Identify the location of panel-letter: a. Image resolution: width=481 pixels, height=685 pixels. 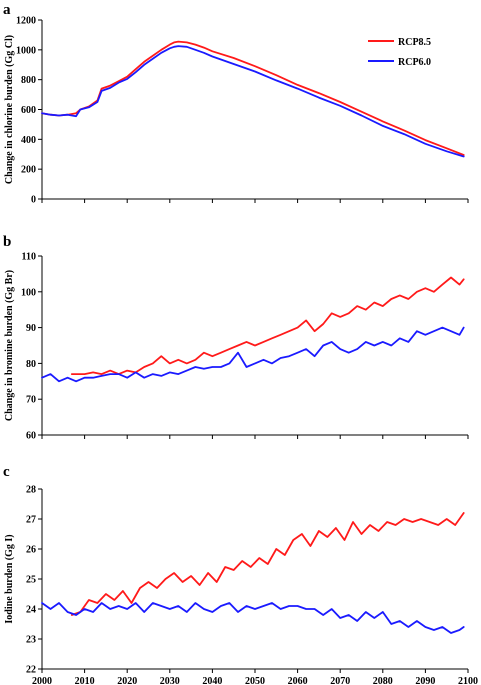
(7, 10).